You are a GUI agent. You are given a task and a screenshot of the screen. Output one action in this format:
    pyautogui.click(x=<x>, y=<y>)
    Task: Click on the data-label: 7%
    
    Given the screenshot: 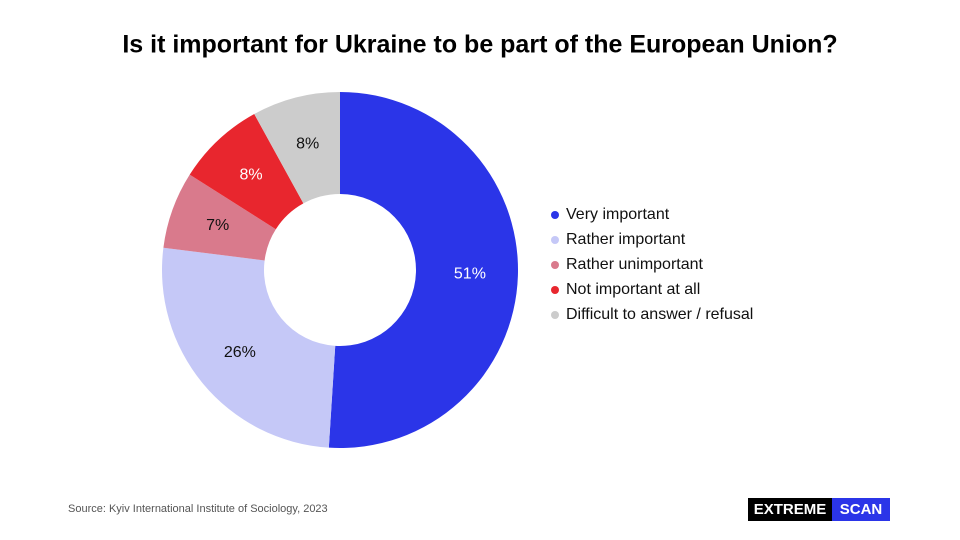 What is the action you would take?
    pyautogui.click(x=217, y=225)
    